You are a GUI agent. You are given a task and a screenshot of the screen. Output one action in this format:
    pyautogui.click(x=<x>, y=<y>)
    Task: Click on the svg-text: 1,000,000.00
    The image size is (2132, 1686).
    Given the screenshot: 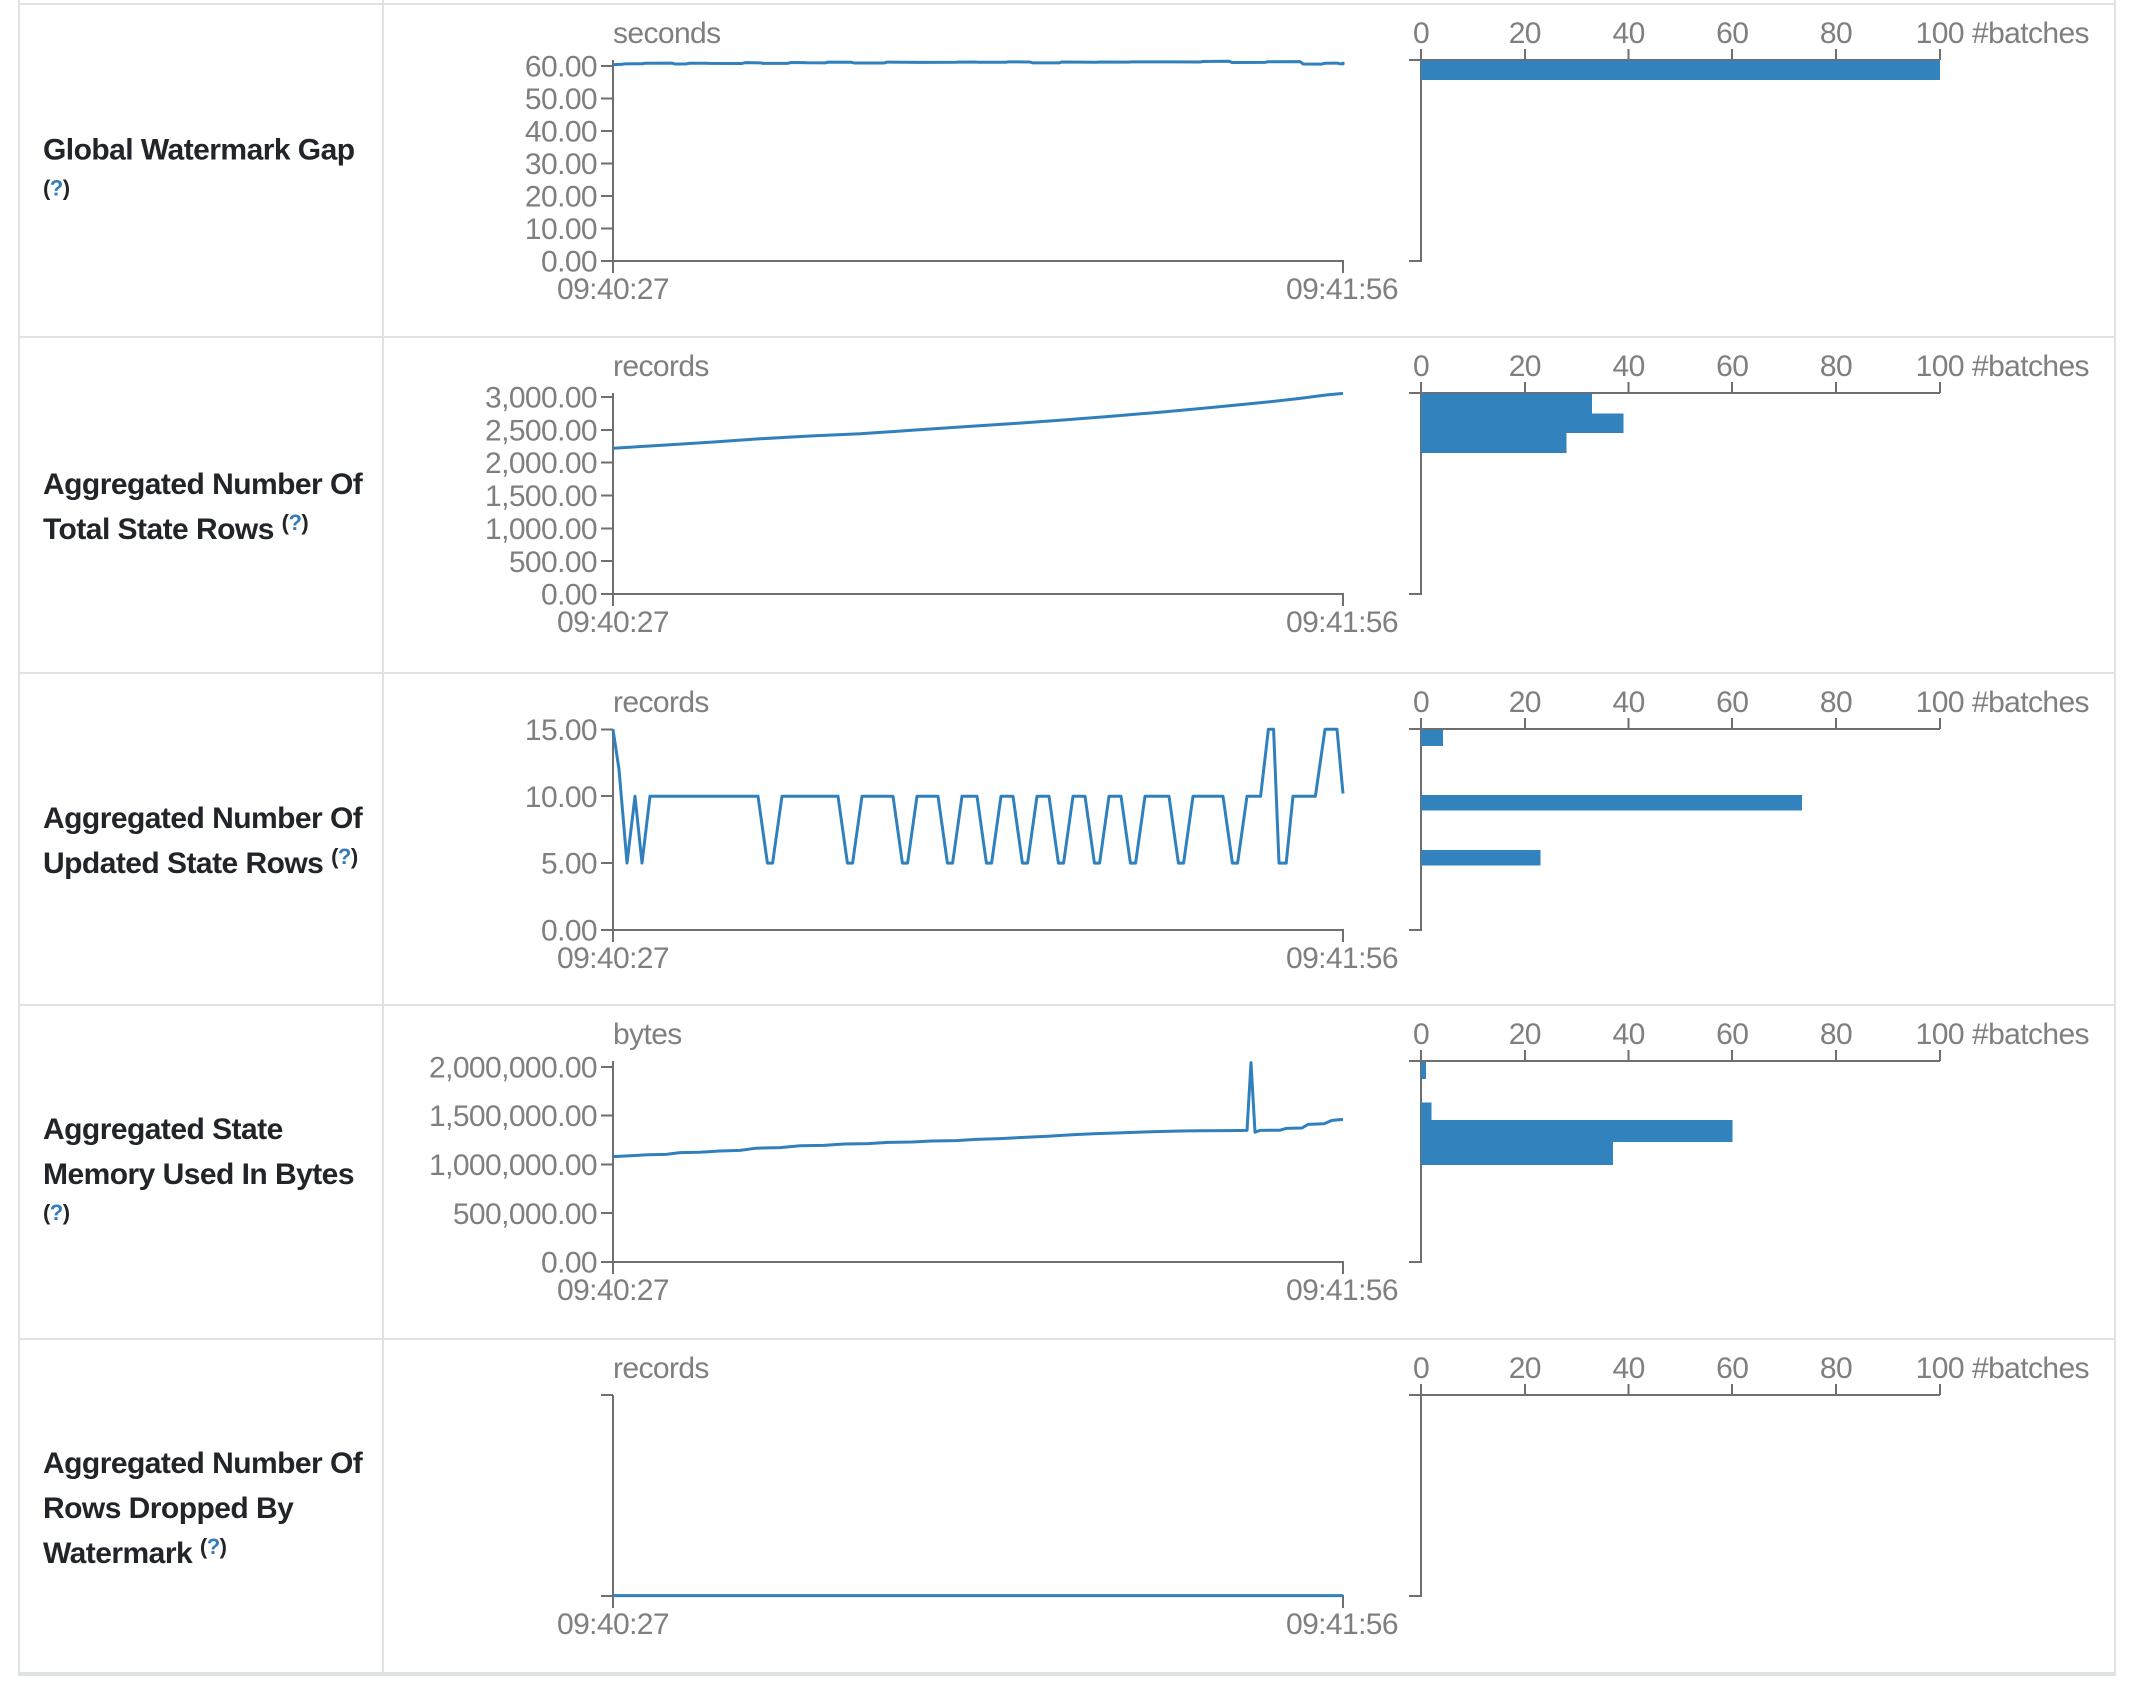 What is the action you would take?
    pyautogui.click(x=513, y=1165)
    